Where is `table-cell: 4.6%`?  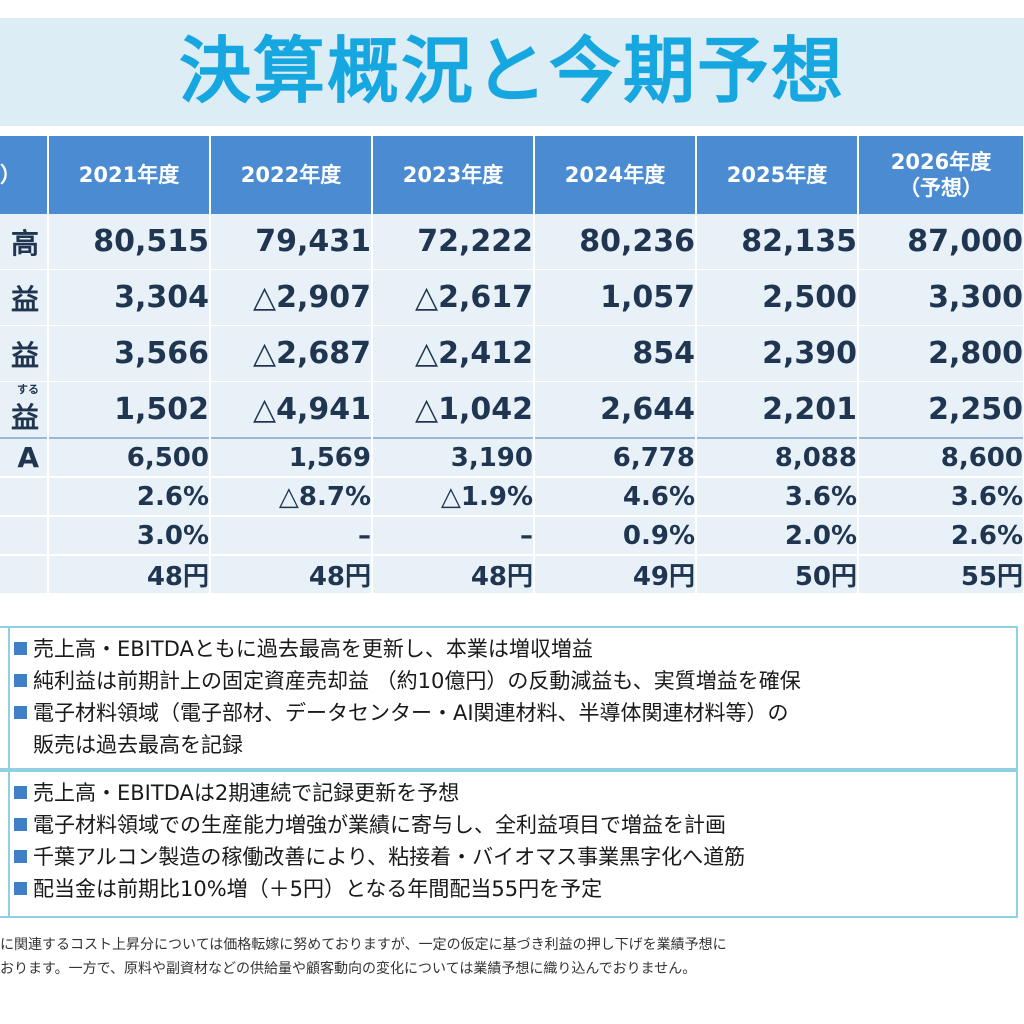 table-cell: 4.6% is located at coordinates (615, 497).